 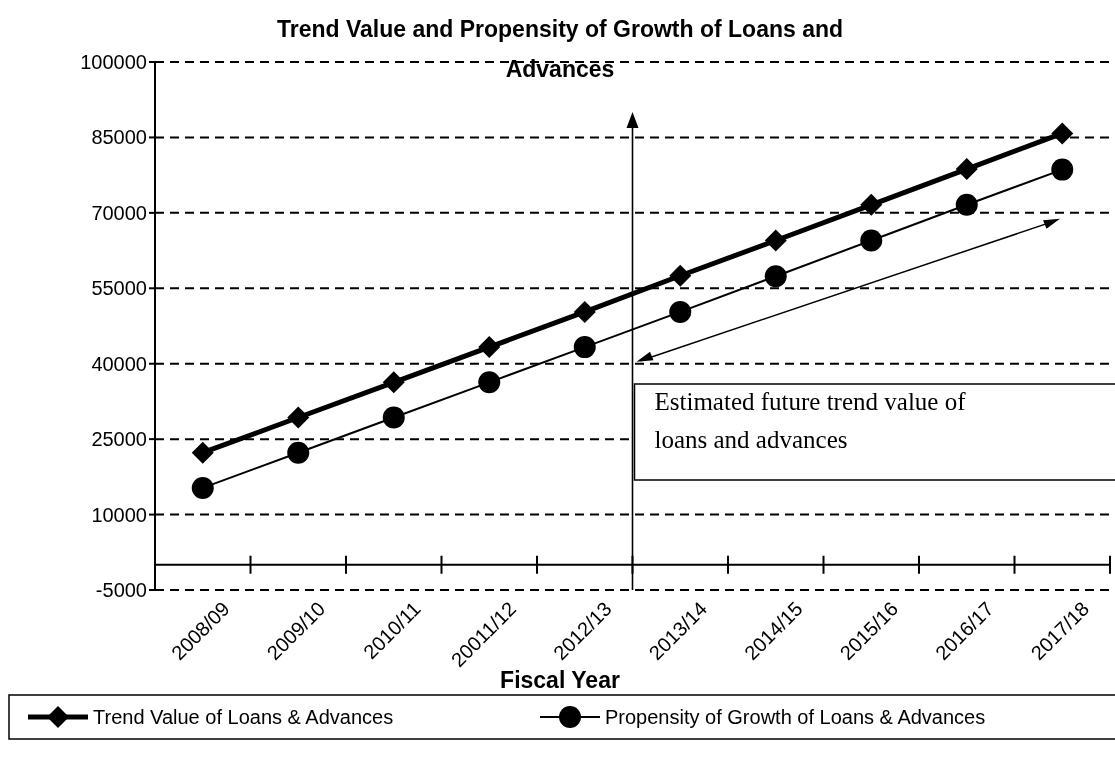 What do you see at coordinates (560, 680) in the screenshot?
I see `x-axis-title: Fiscal Year` at bounding box center [560, 680].